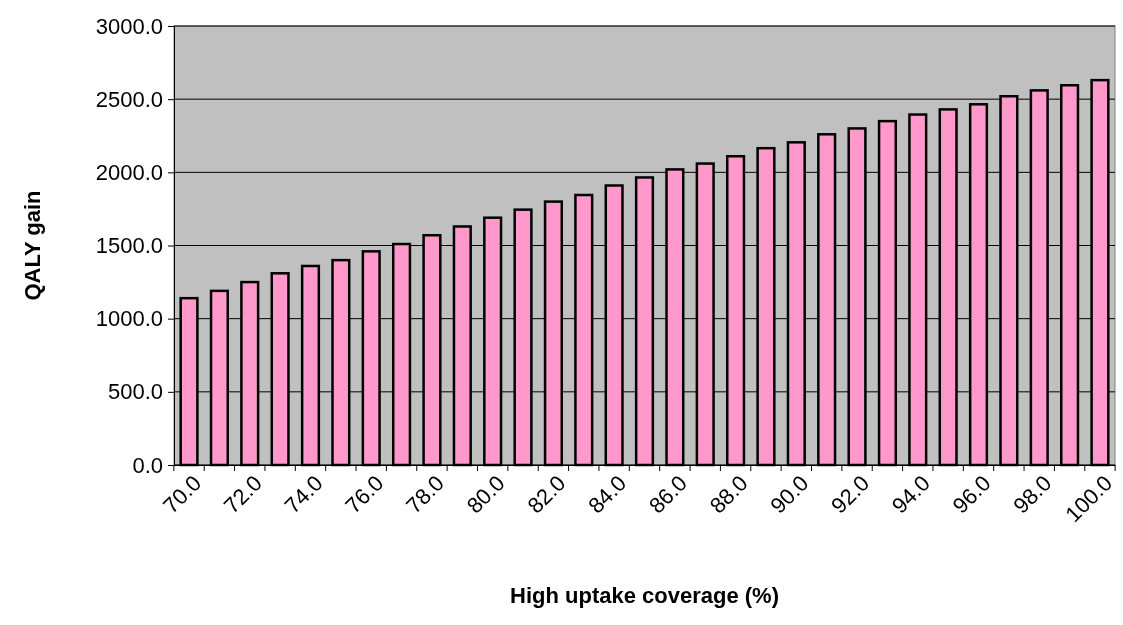 The width and height of the screenshot is (1123, 625). Describe the element at coordinates (129, 319) in the screenshot. I see `y-tick-label: 1000.0` at that location.